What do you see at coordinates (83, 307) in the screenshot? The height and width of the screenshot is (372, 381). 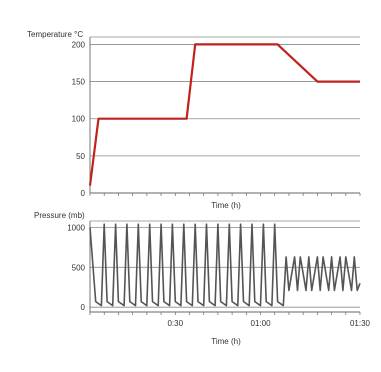 I see `pressure-y-tick-label: 0` at bounding box center [83, 307].